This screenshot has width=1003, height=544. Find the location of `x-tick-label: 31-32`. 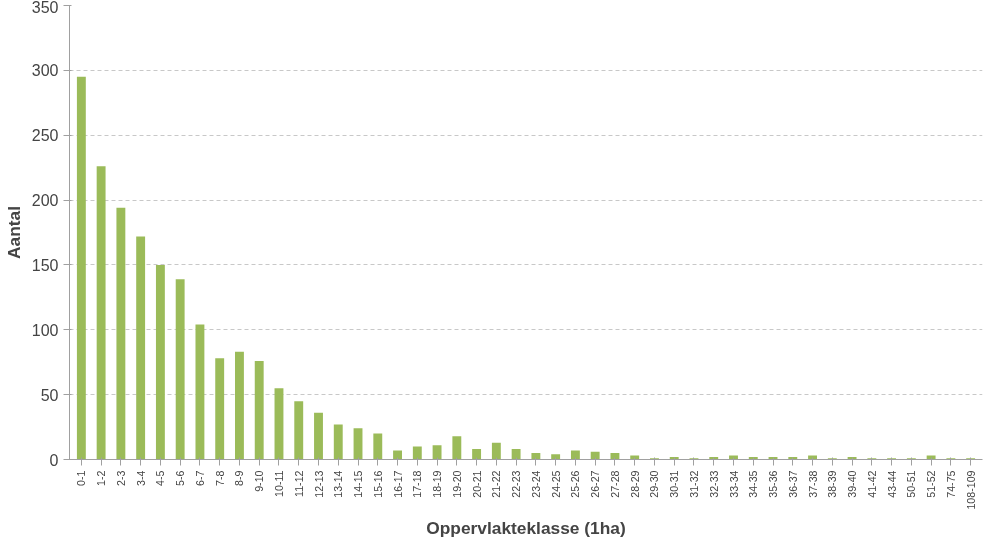

x-tick-label: 31-32 is located at coordinates (693, 484).